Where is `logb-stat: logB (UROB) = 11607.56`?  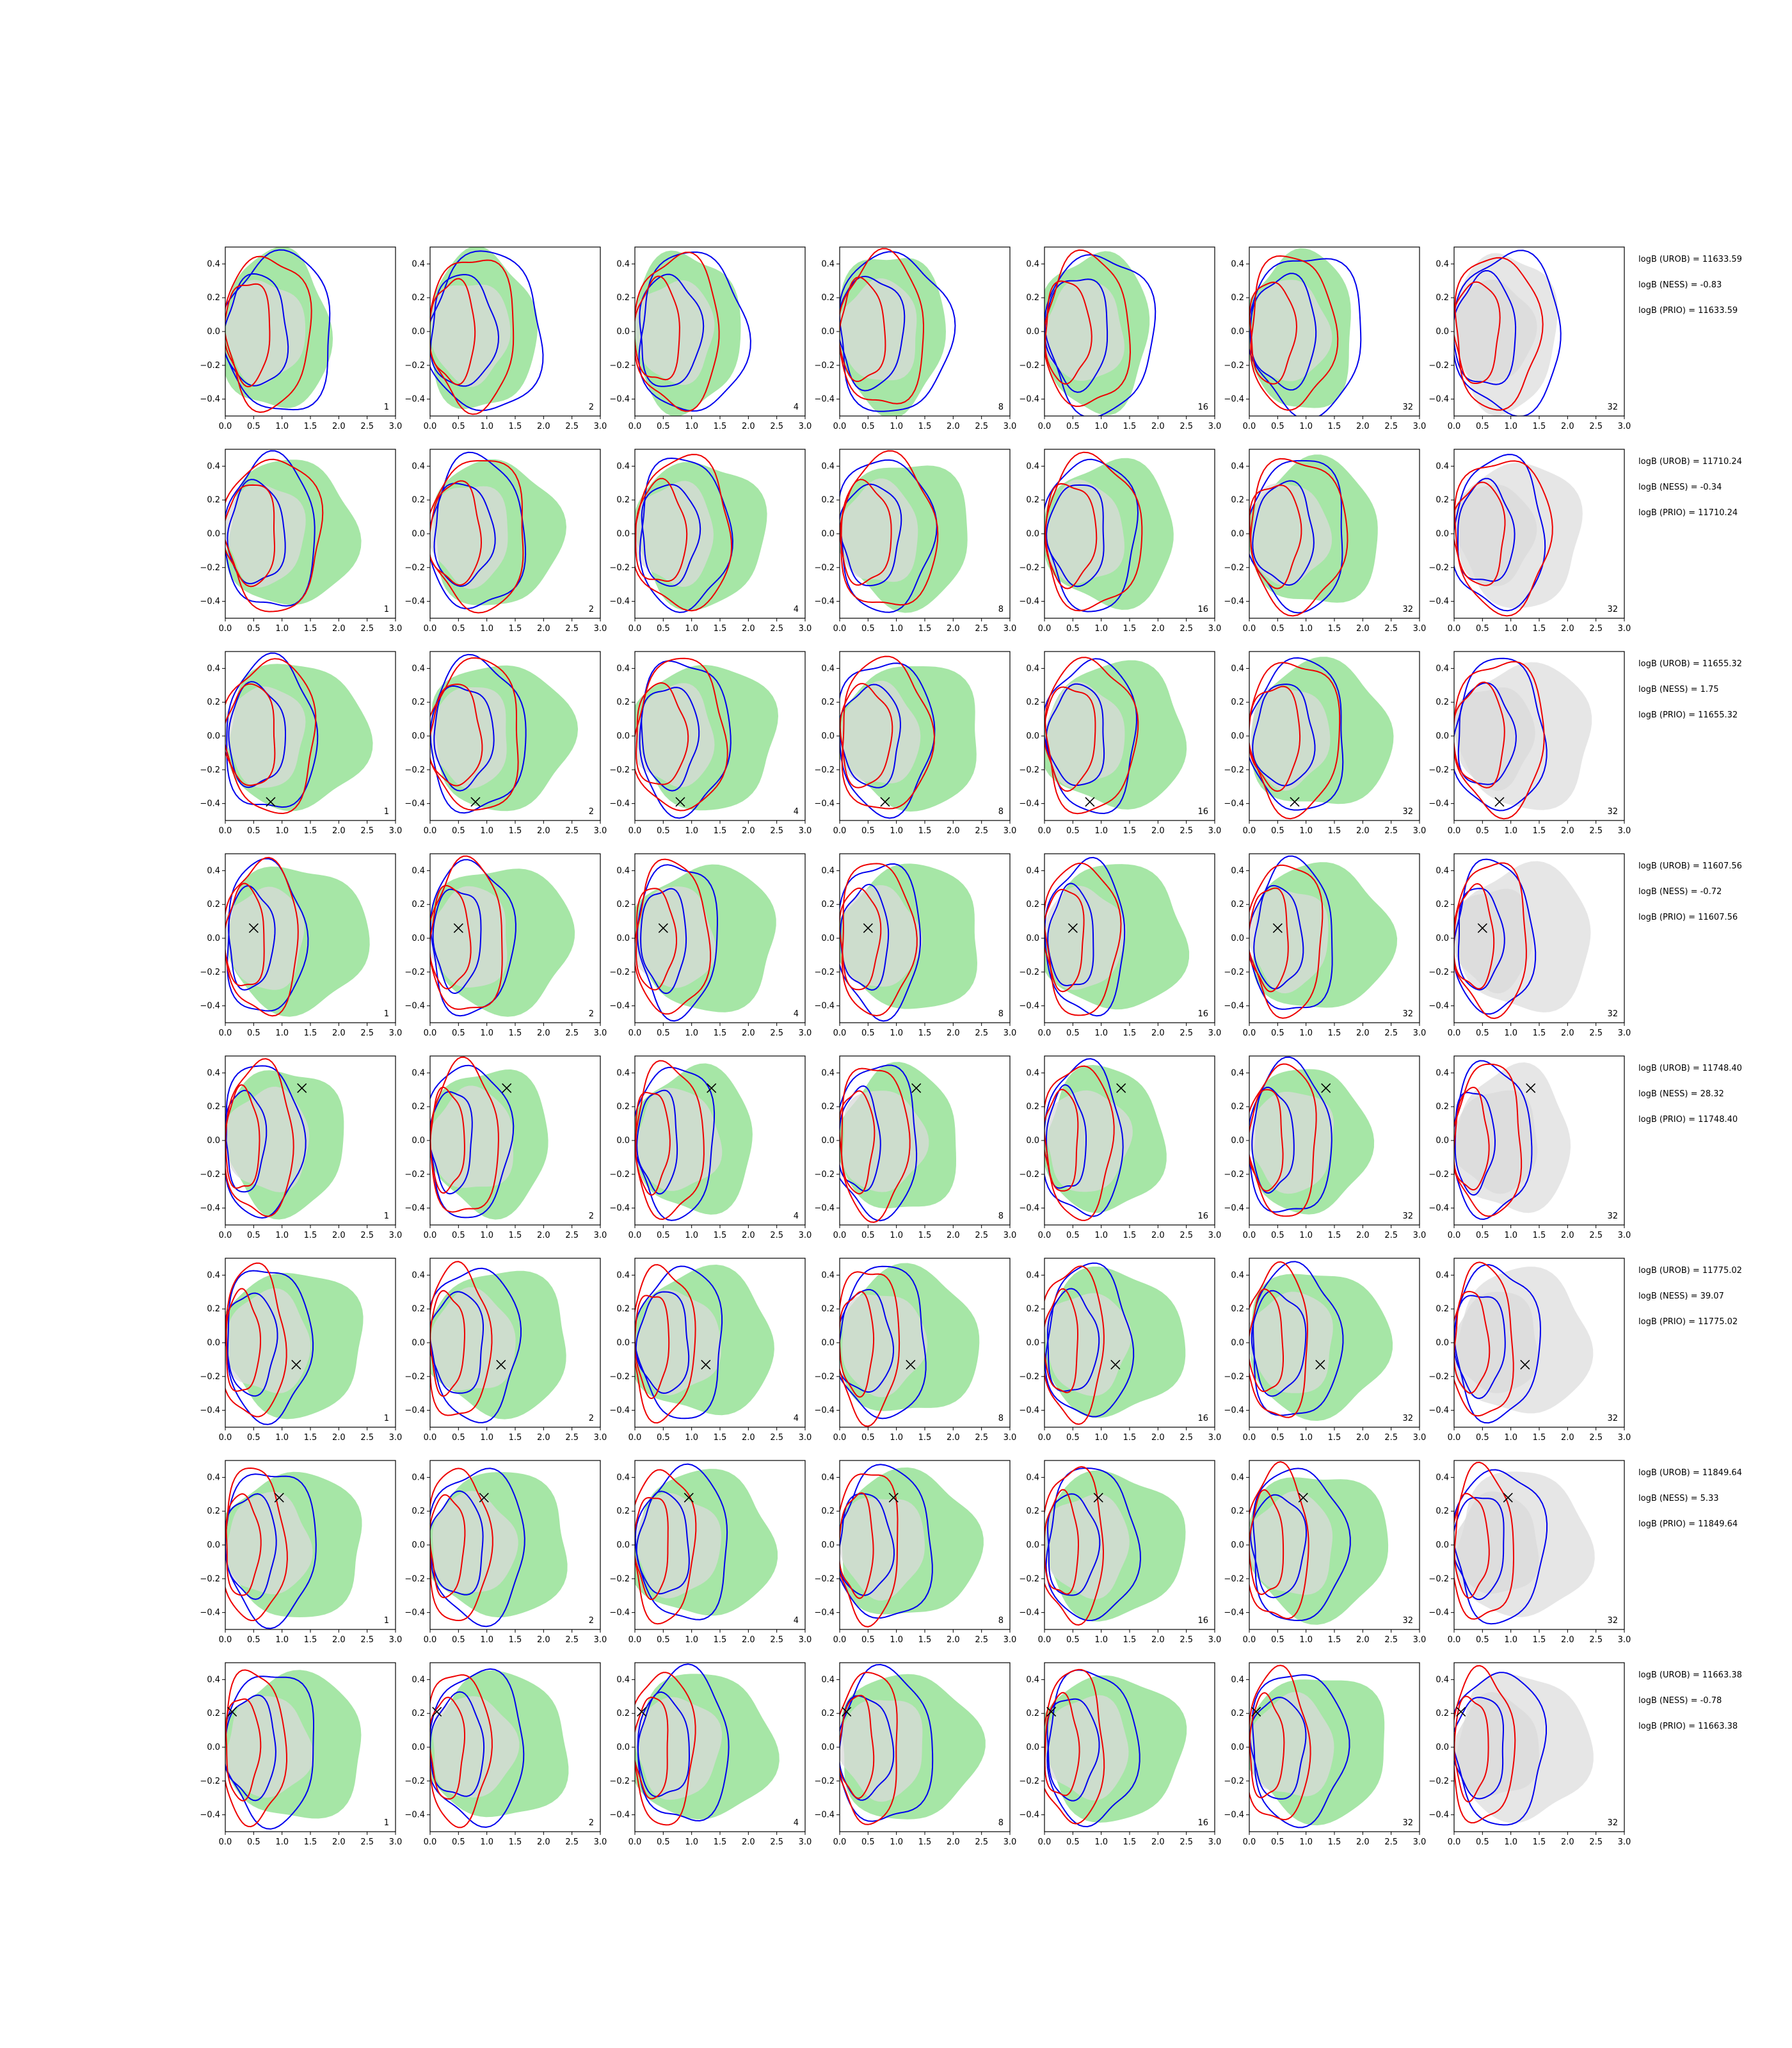 logb-stat: logB (UROB) = 11607.56 is located at coordinates (1690, 866).